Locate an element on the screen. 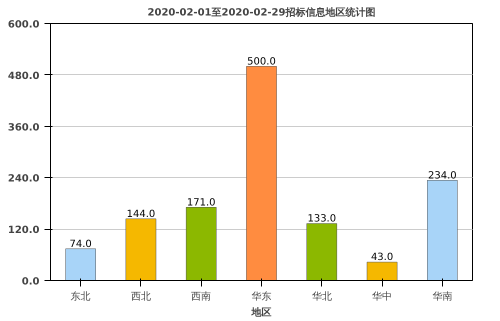  x-axis-title: 地区 is located at coordinates (261, 312).